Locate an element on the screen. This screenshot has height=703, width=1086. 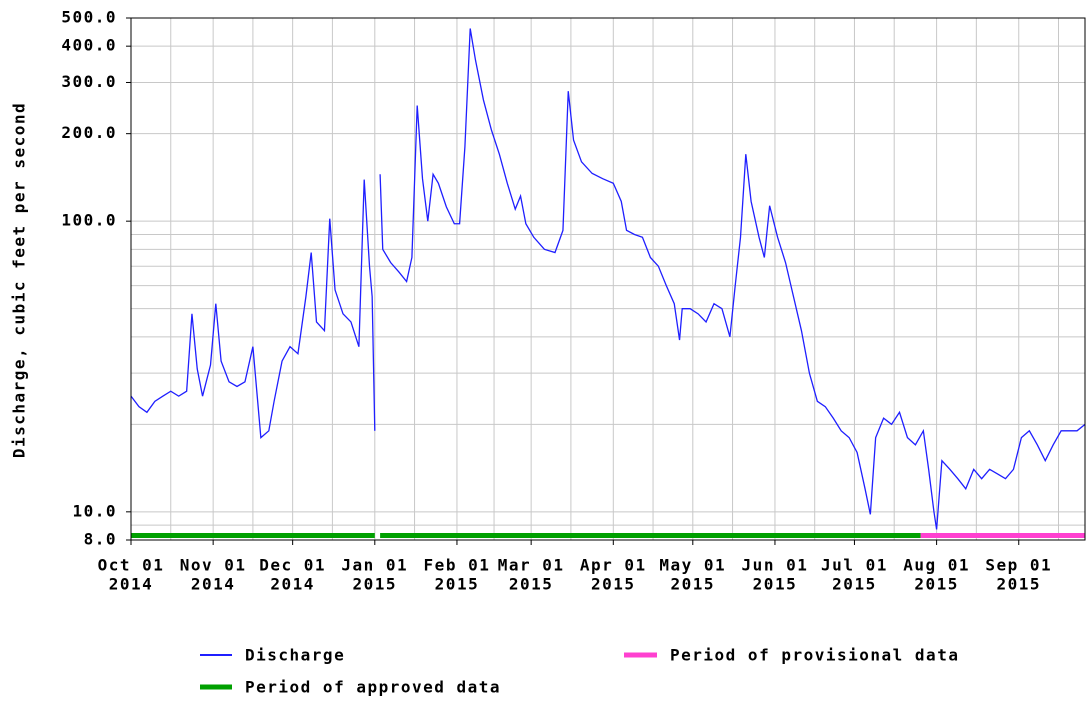
y-axis-title: Discharge, cubic feet per second is located at coordinates (19, 280).